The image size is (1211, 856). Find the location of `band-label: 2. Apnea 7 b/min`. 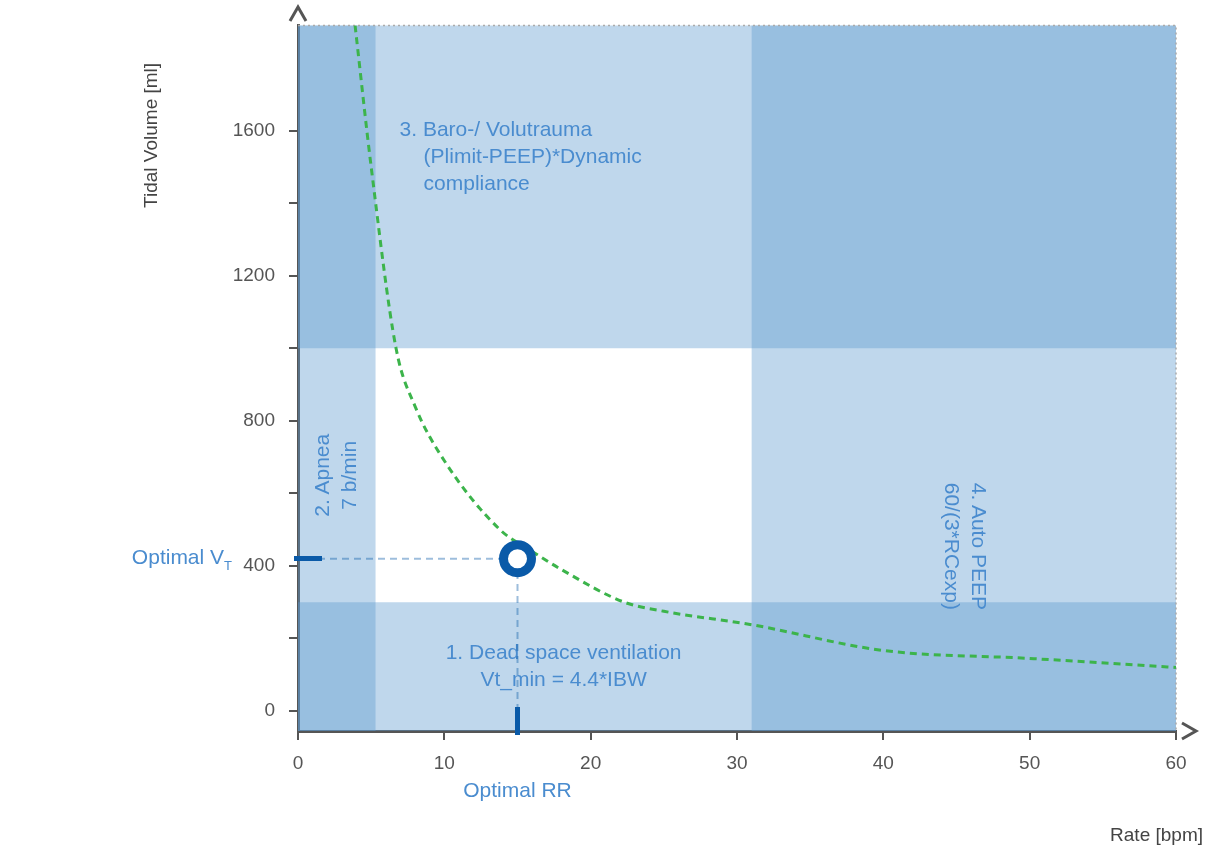

band-label: 2. Apnea 7 b/min is located at coordinates (335, 475).